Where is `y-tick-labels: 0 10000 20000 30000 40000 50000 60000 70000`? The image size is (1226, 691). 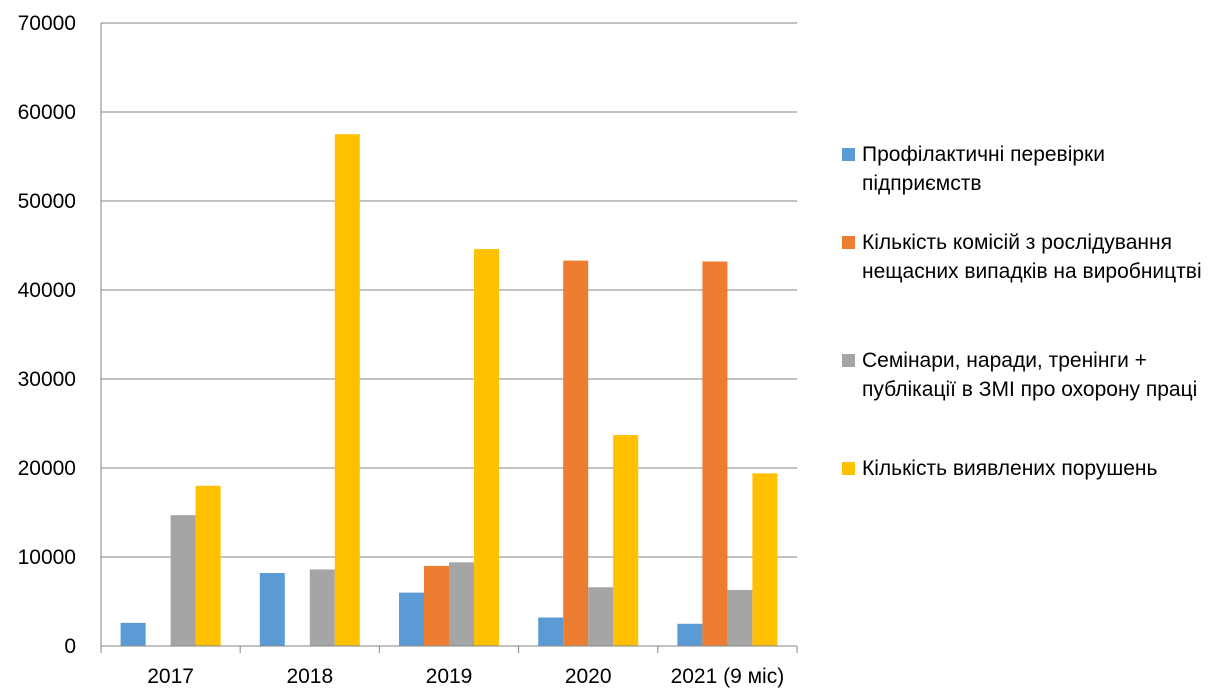
y-tick-labels: 0 10000 20000 30000 40000 50000 60000 70000 is located at coordinates (47, 335).